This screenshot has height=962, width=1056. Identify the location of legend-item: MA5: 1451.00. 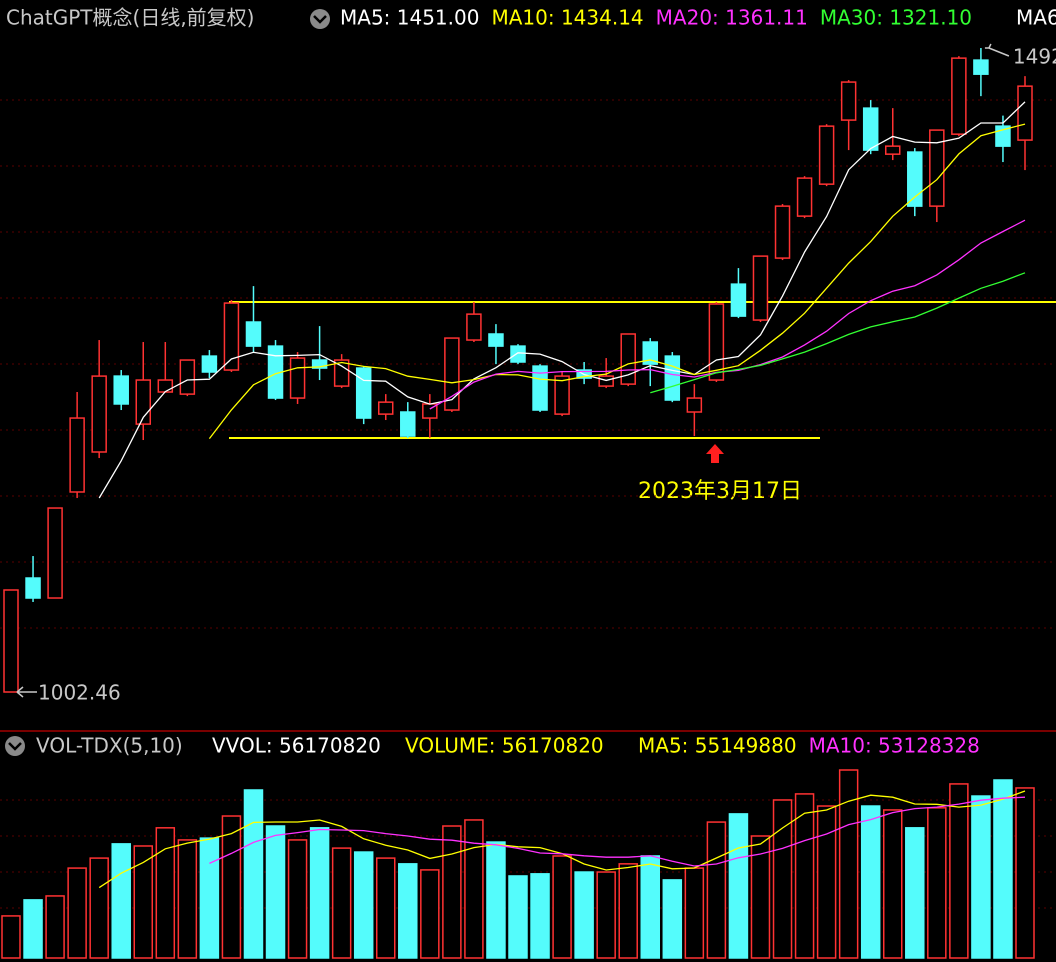
(409, 18).